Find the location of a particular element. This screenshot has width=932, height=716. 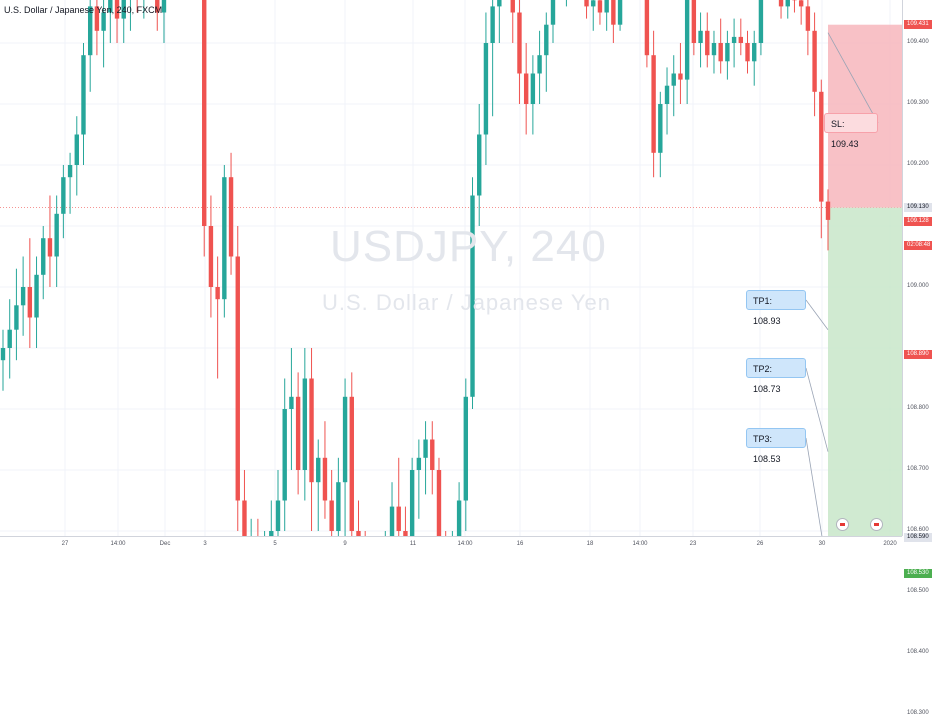

take-profit-area is located at coordinates (865, 379).